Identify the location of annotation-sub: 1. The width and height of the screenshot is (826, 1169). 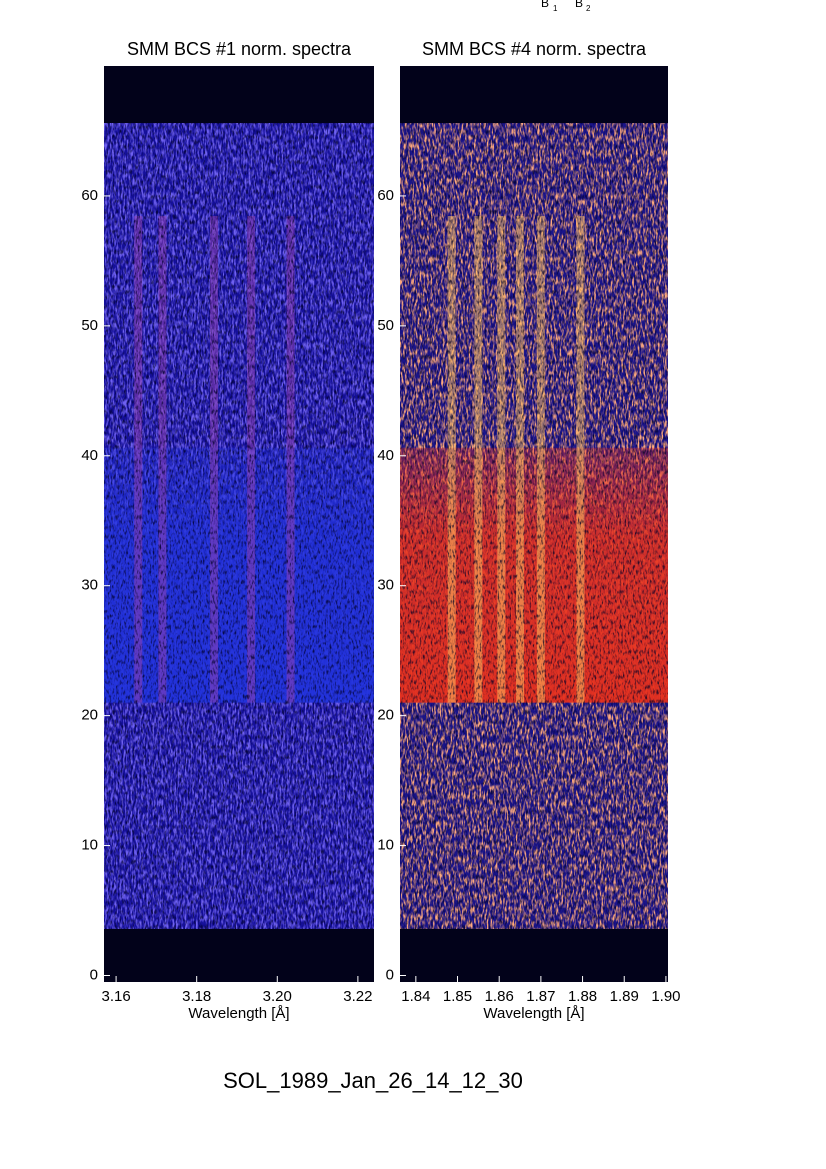
(555, 8).